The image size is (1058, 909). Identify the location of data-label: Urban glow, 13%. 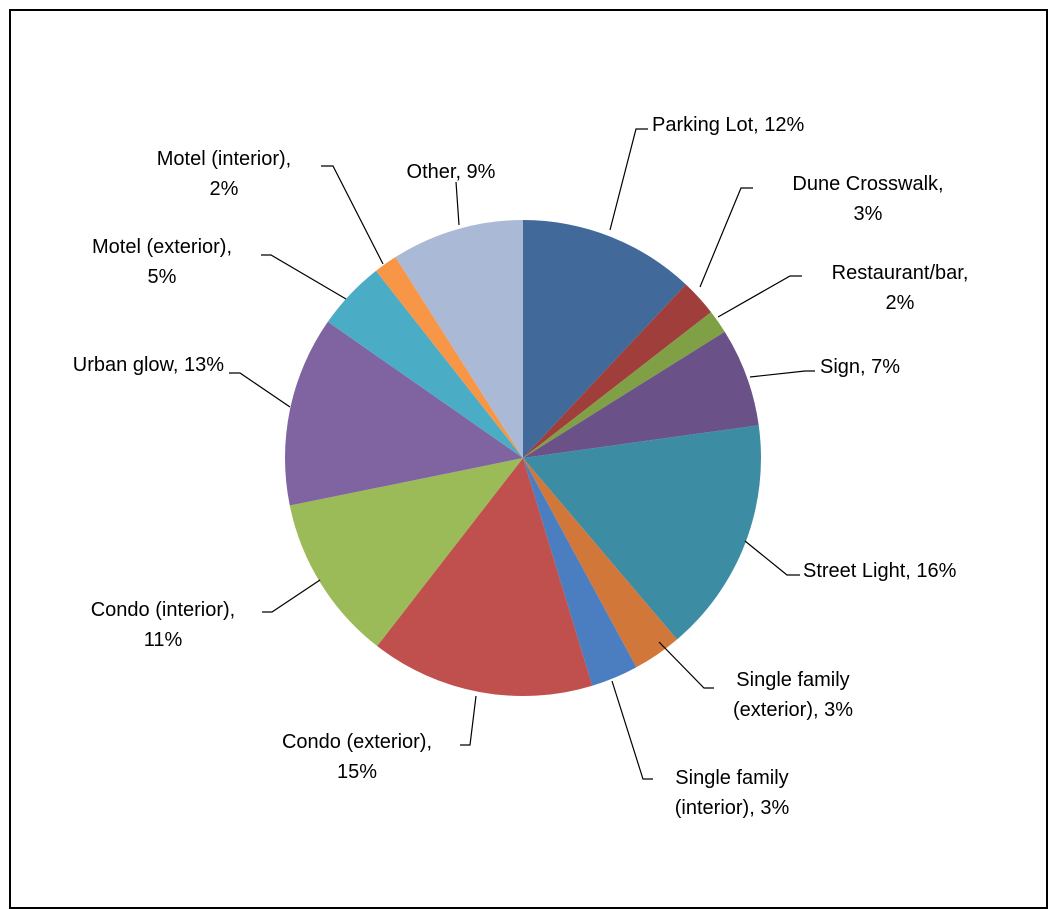
(148, 365).